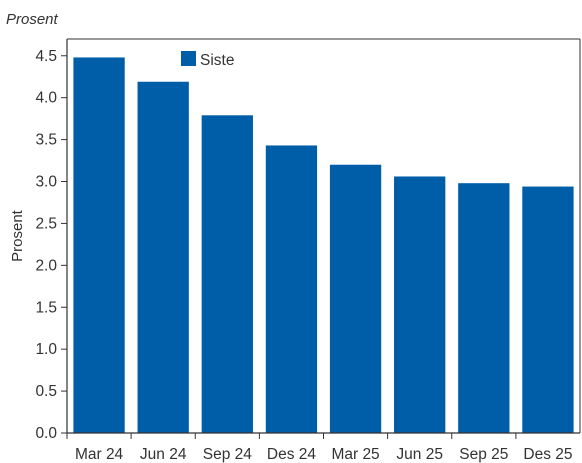  Describe the element at coordinates (188, 58) in the screenshot. I see `legend-swatch` at that location.